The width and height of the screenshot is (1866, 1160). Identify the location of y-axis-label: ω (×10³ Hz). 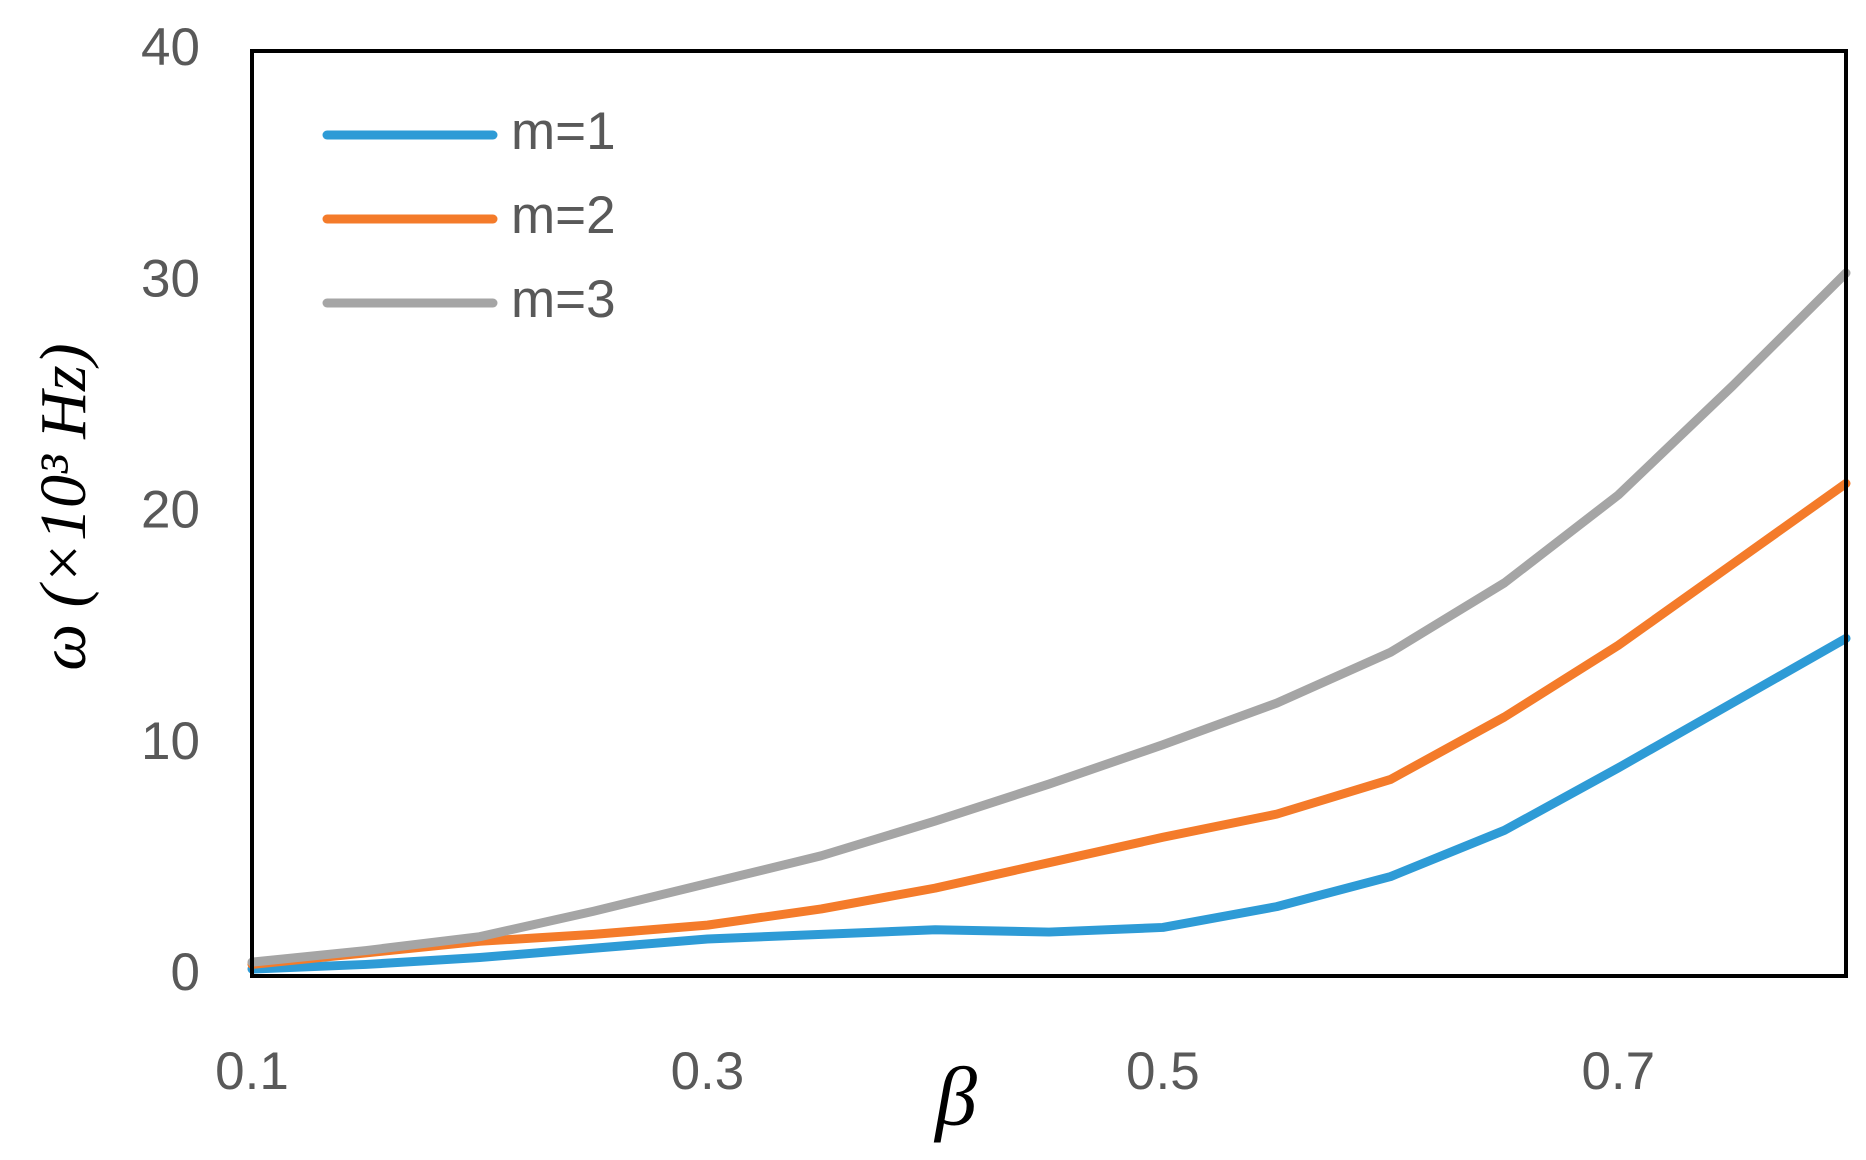
(63, 506).